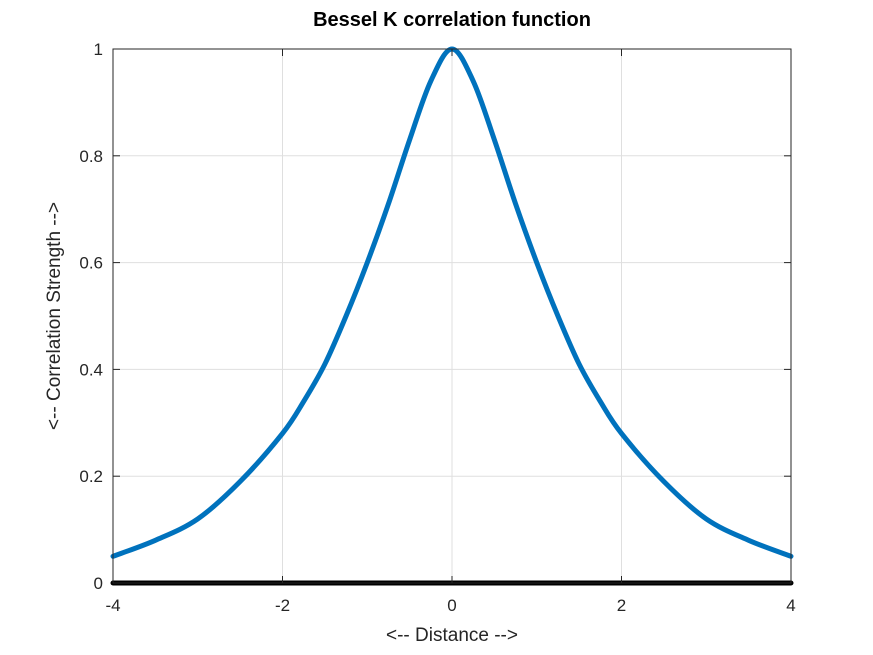 Image resolution: width=873 pixels, height=655 pixels. Describe the element at coordinates (790, 605) in the screenshot. I see `x-tick-label: 4` at that location.